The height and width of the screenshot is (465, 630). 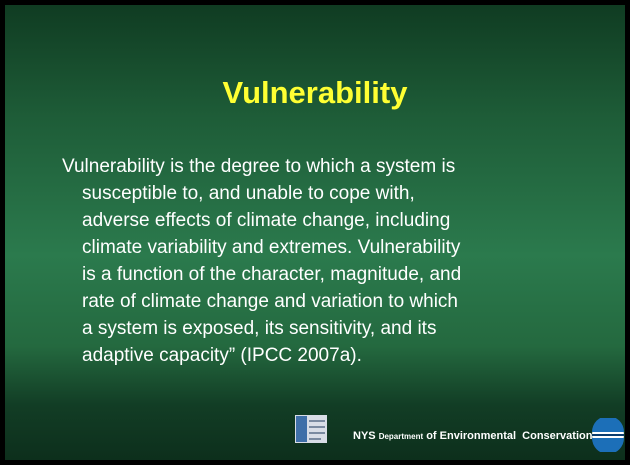 I want to click on body-line: susceptible to, and unable to cope with,, so click(x=248, y=193).